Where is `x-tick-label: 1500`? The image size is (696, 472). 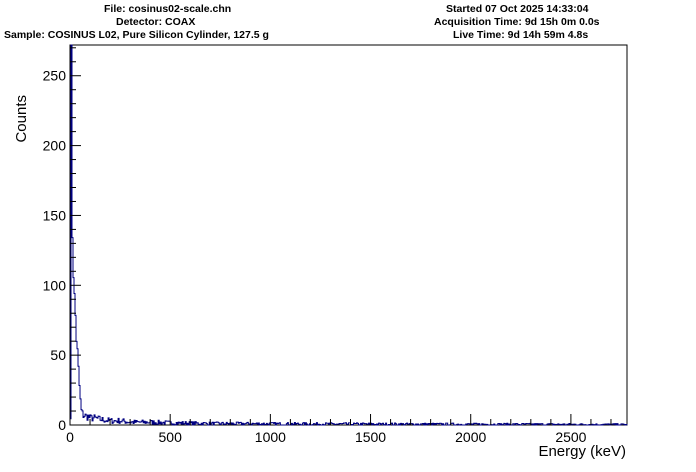
x-tick-label: 1500 is located at coordinates (370, 437).